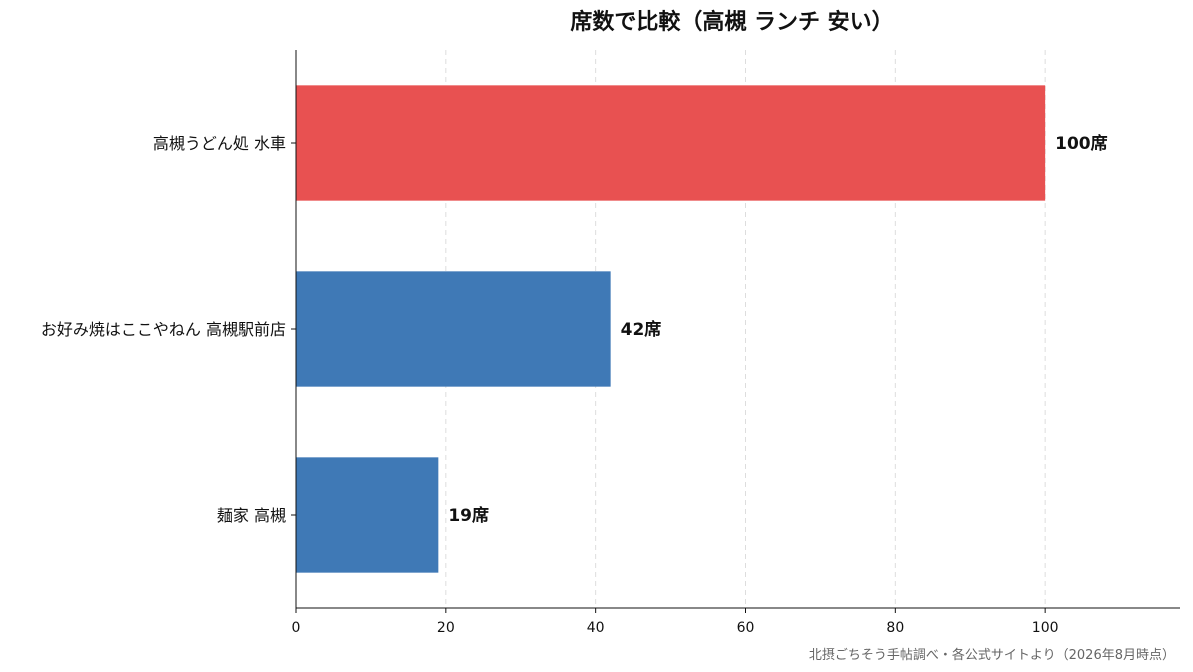 Image resolution: width=1193 pixels, height=672 pixels. Describe the element at coordinates (219, 143) in the screenshot. I see `category-label: 高槻うどん処 水車` at that location.